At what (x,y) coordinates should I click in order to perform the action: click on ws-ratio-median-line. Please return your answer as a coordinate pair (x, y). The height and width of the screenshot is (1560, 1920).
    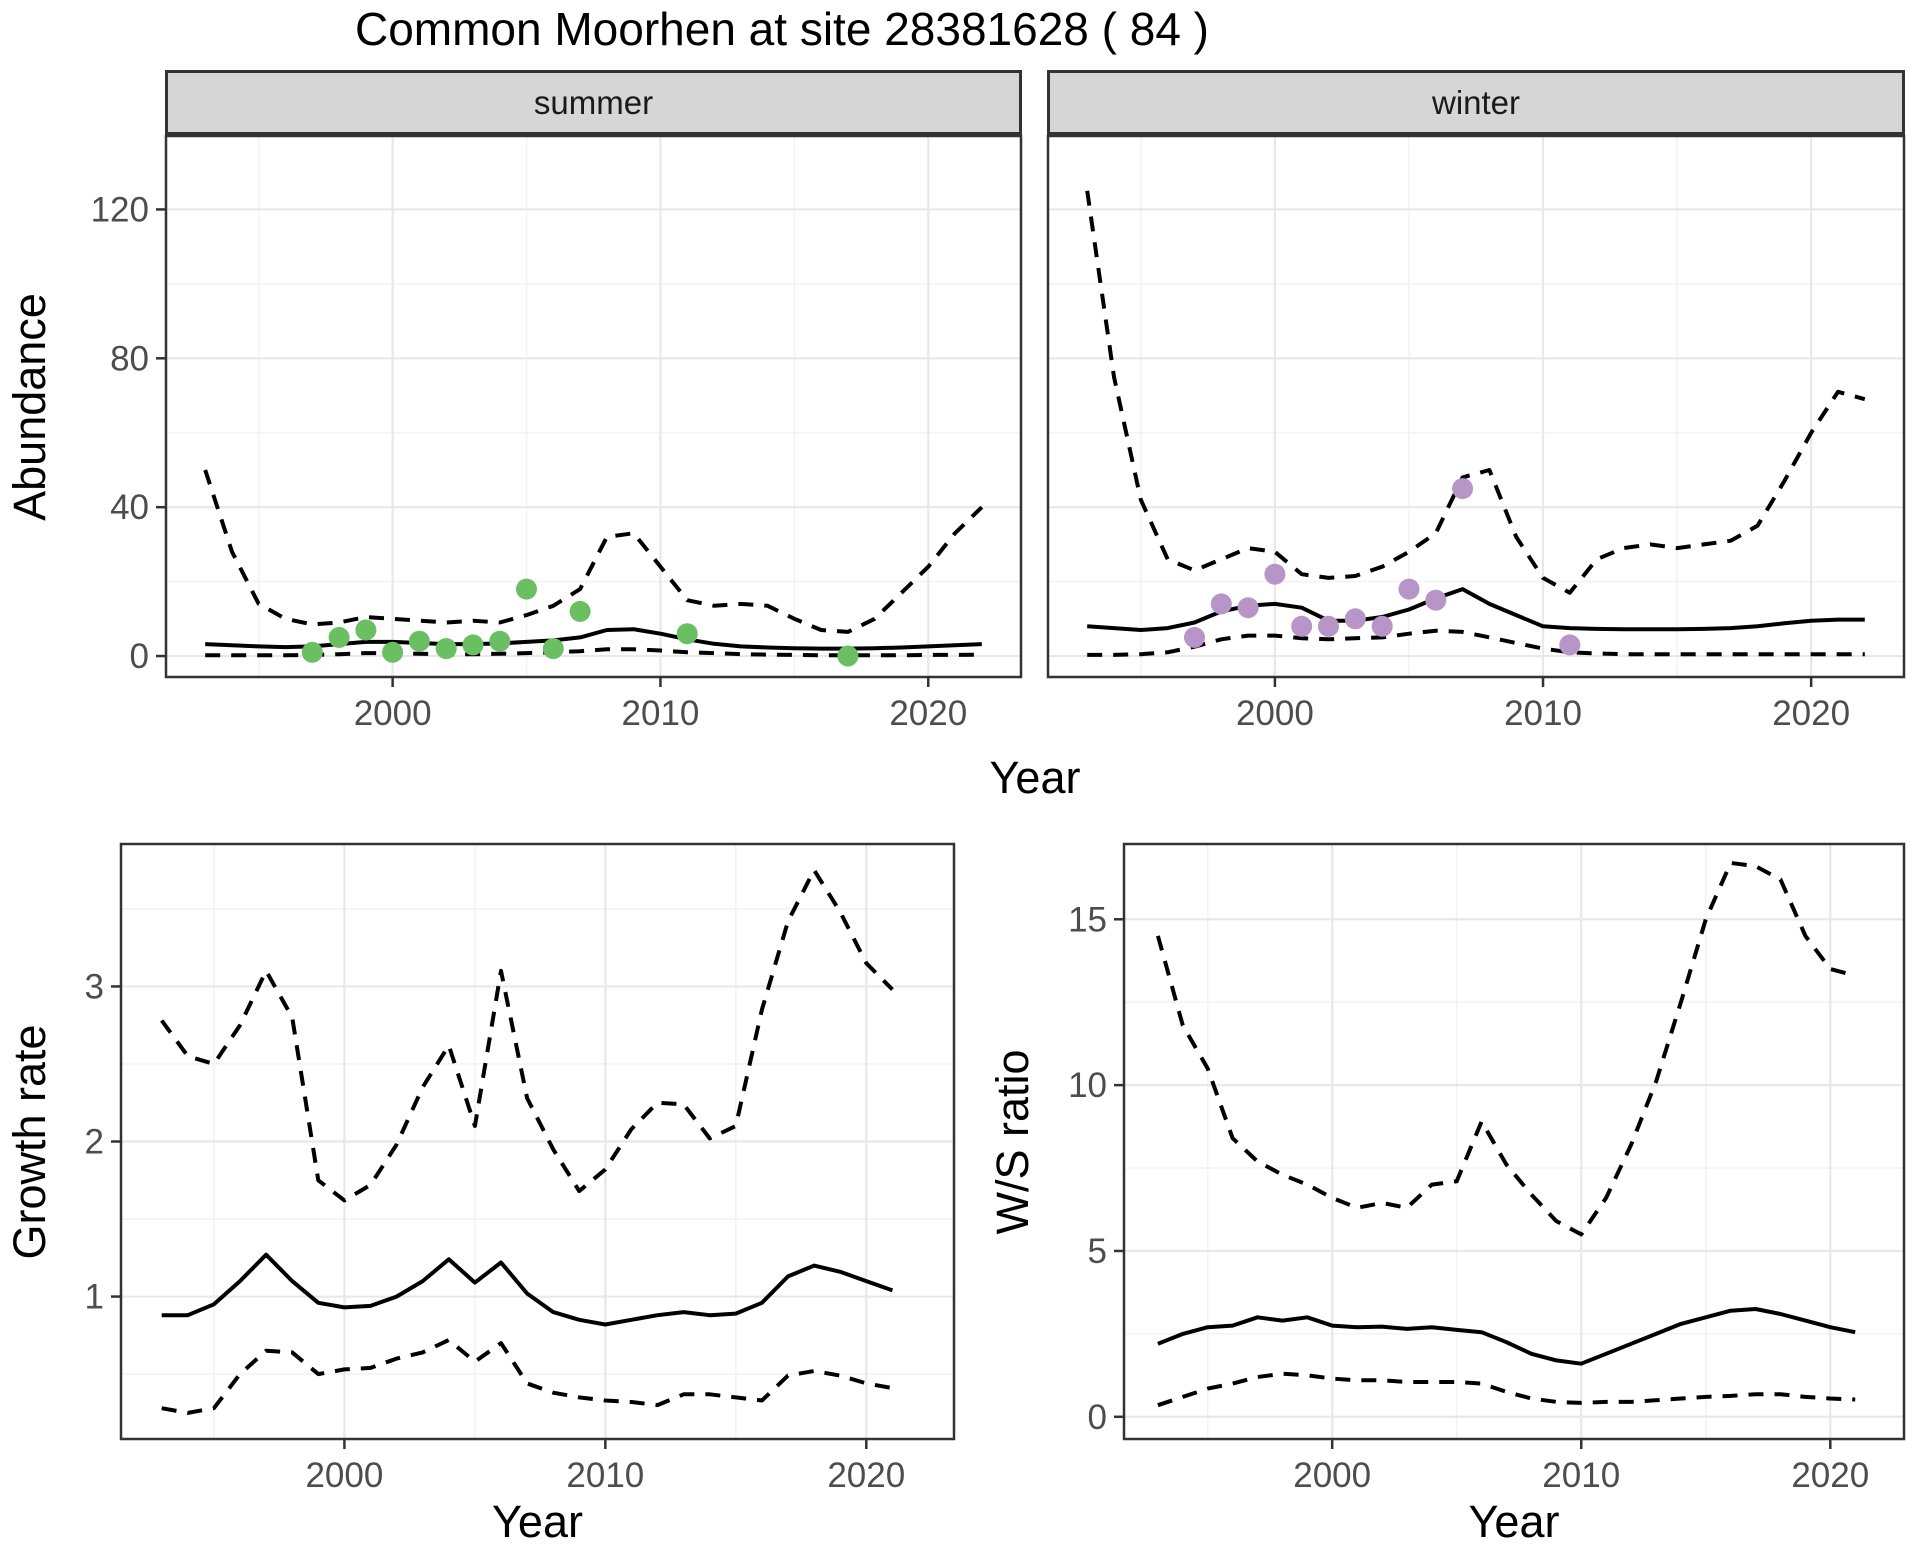
    Looking at the image, I should click on (1506, 1336).